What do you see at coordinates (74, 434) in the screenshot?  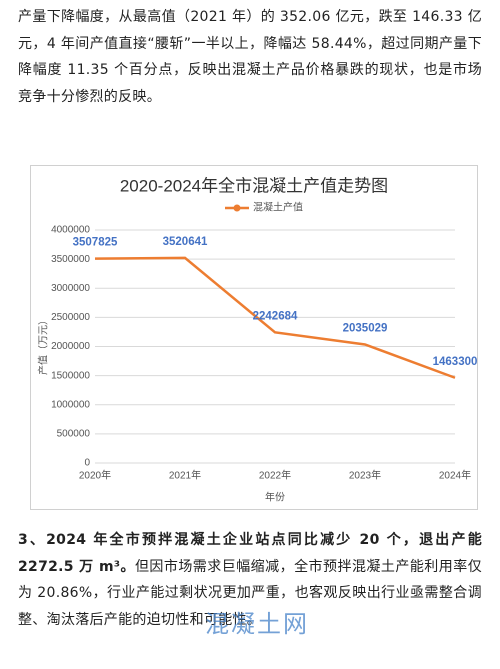 I see `y-tick-label: 500000` at bounding box center [74, 434].